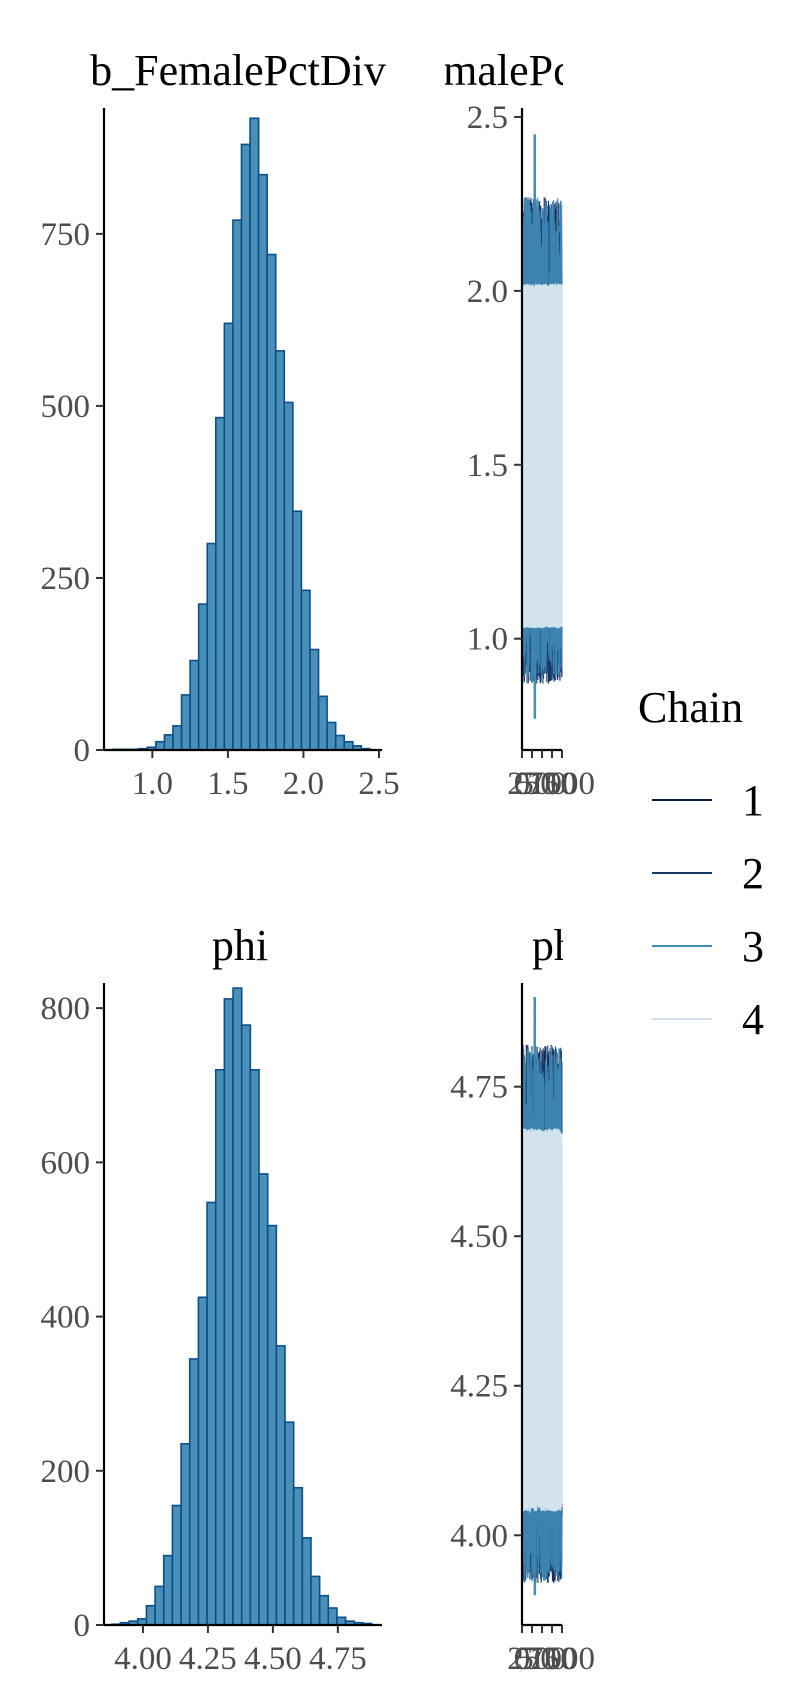 The width and height of the screenshot is (811, 1698). What do you see at coordinates (479, 1088) in the screenshot?
I see `y-tick-label: 4.75` at bounding box center [479, 1088].